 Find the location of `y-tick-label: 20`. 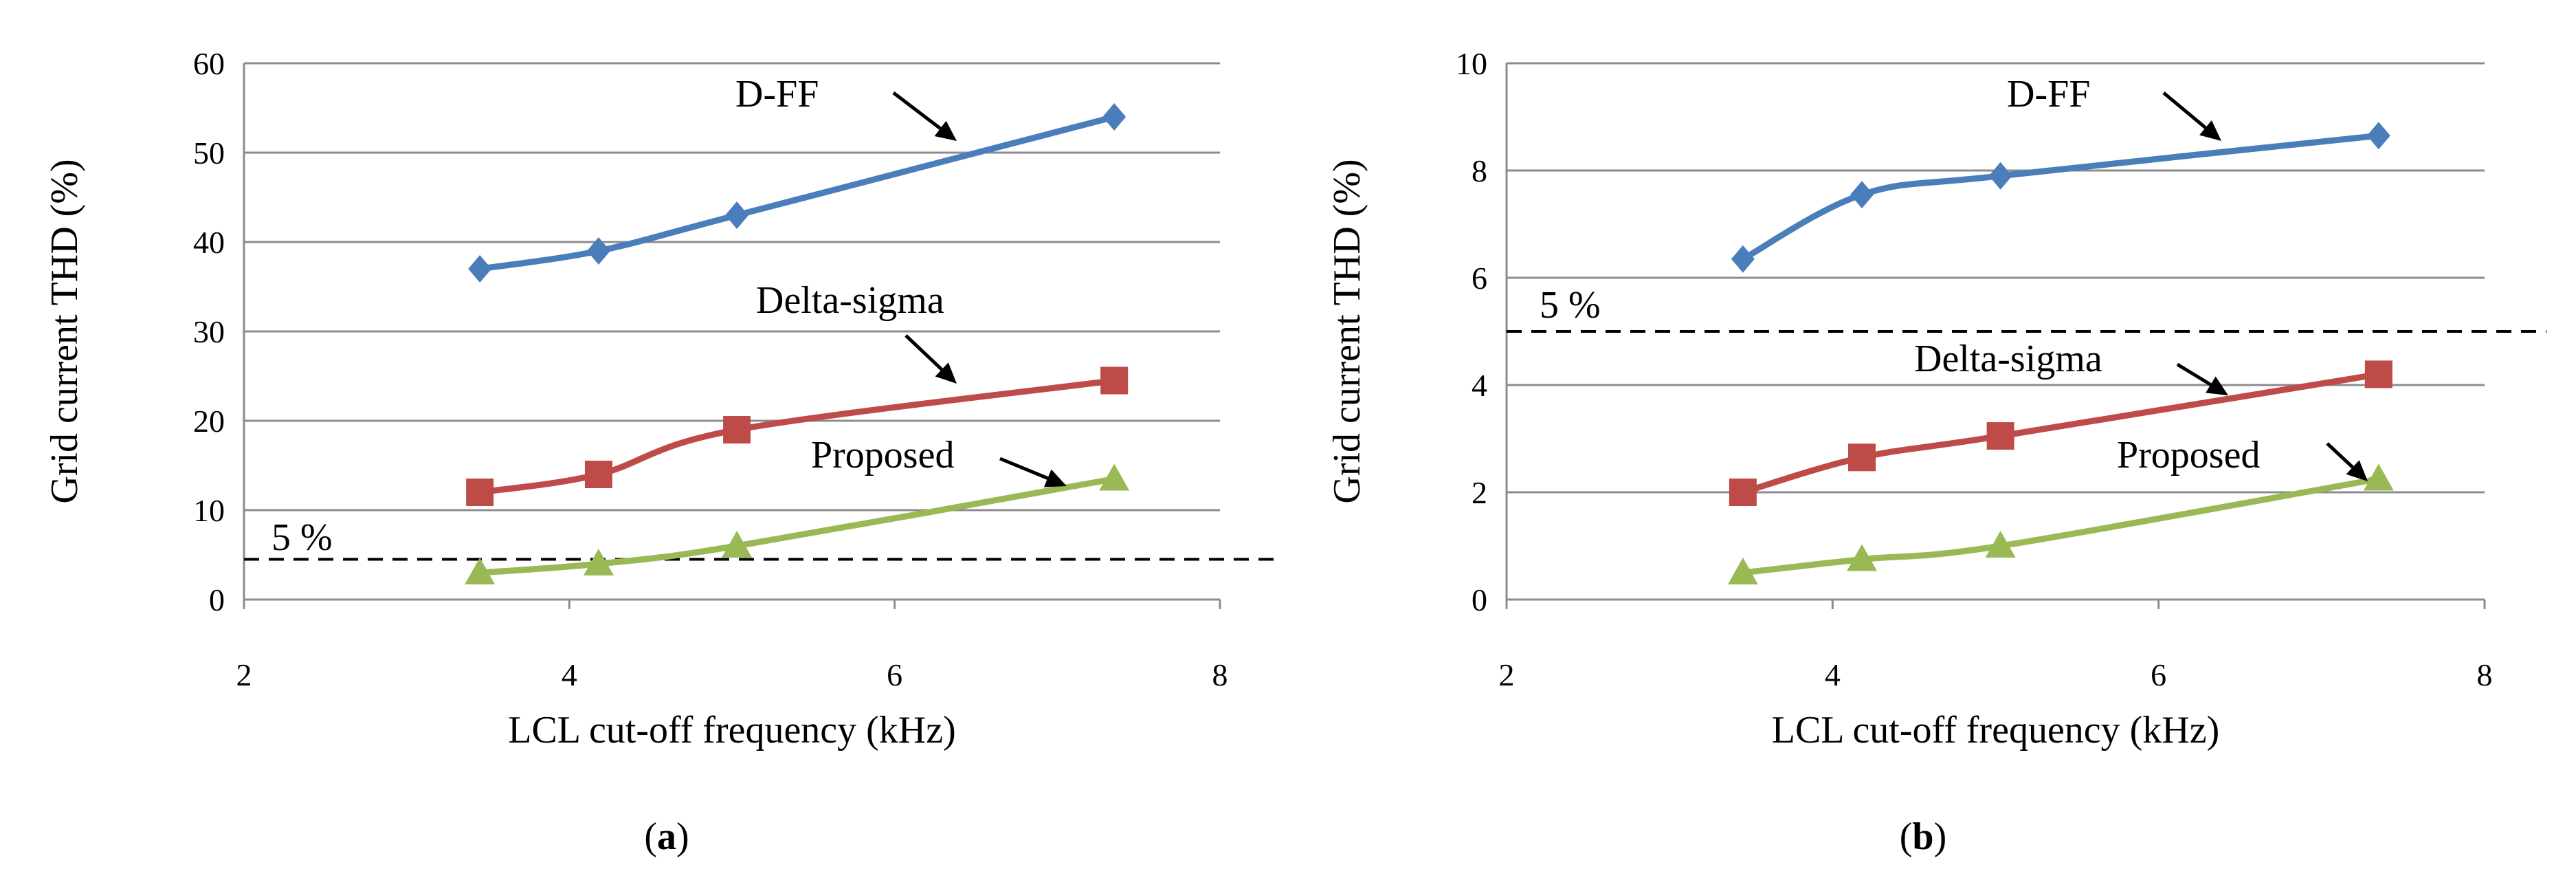

y-tick-label: 20 is located at coordinates (209, 421).